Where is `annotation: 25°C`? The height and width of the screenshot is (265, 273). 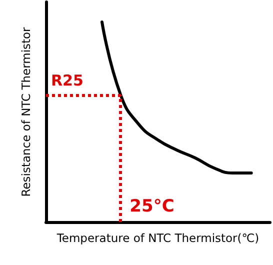 annotation: 25°C is located at coordinates (152, 206).